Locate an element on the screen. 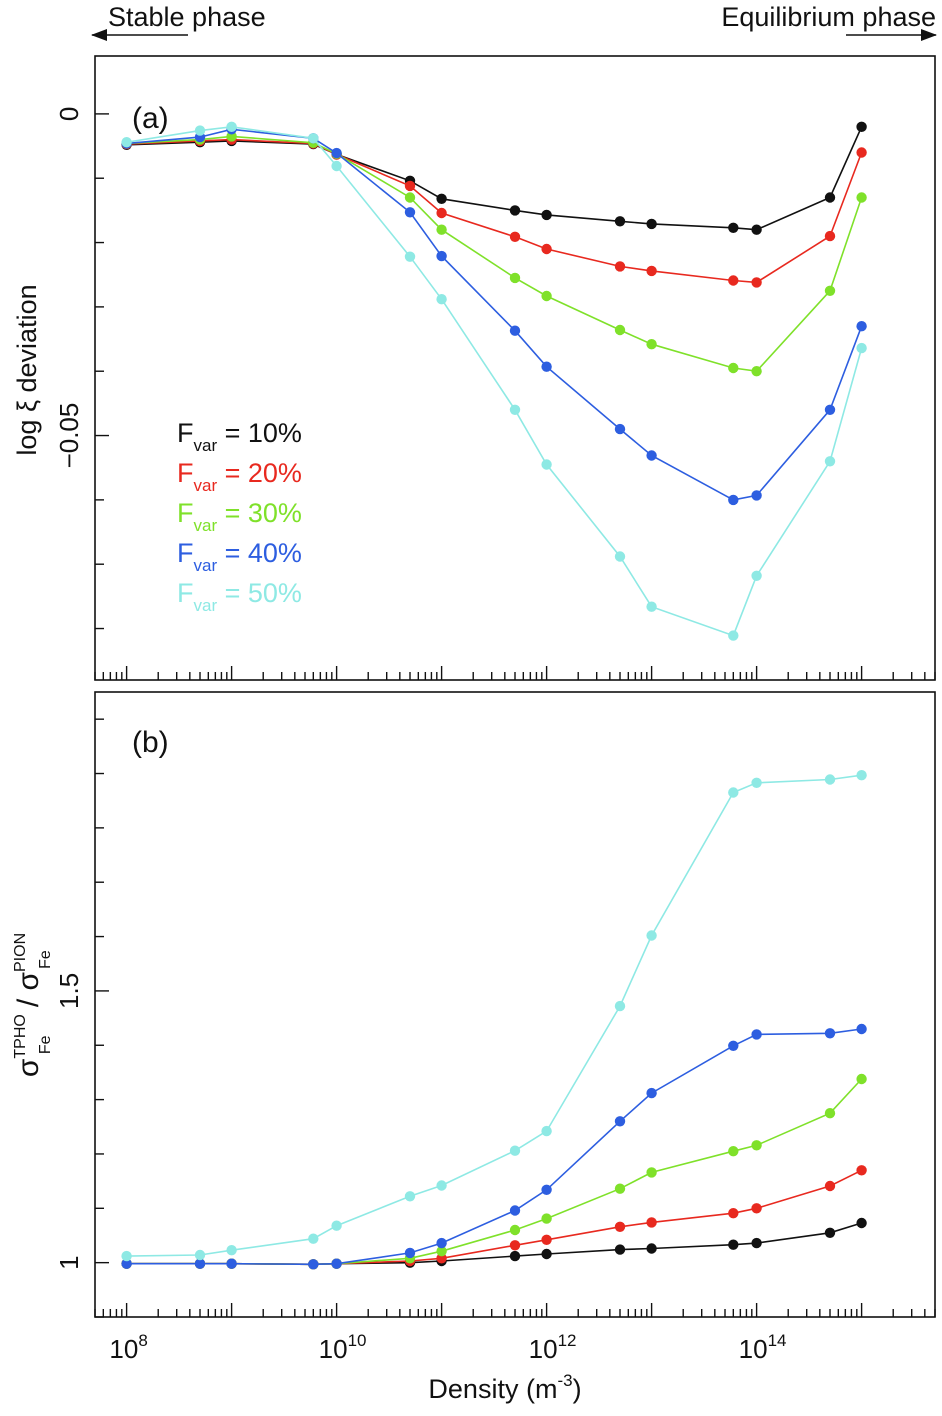 Image resolution: width=942 pixels, height=1416 pixels. ylabel-sub-fe-2: Fe is located at coordinates (45, 959).